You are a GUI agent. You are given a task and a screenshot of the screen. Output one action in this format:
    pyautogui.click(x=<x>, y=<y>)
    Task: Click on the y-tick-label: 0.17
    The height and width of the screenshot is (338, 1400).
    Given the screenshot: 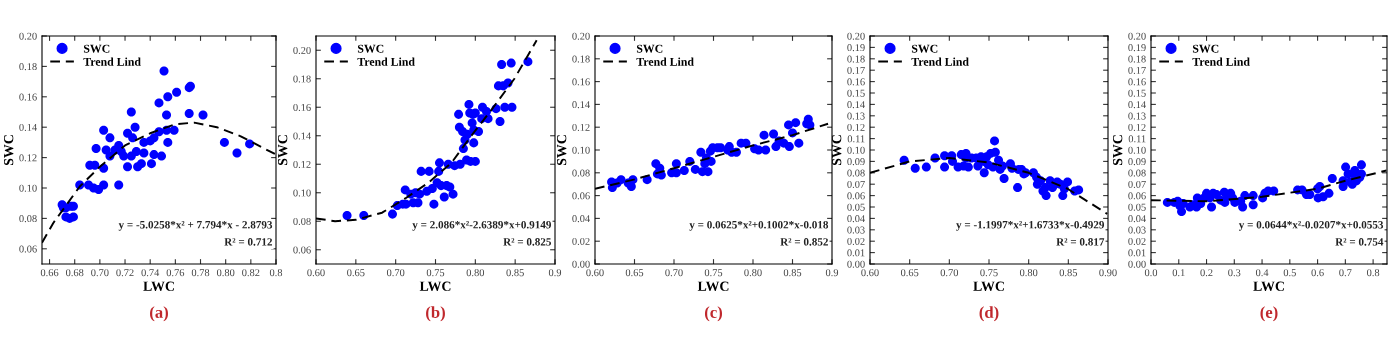 What is the action you would take?
    pyautogui.click(x=1137, y=70)
    